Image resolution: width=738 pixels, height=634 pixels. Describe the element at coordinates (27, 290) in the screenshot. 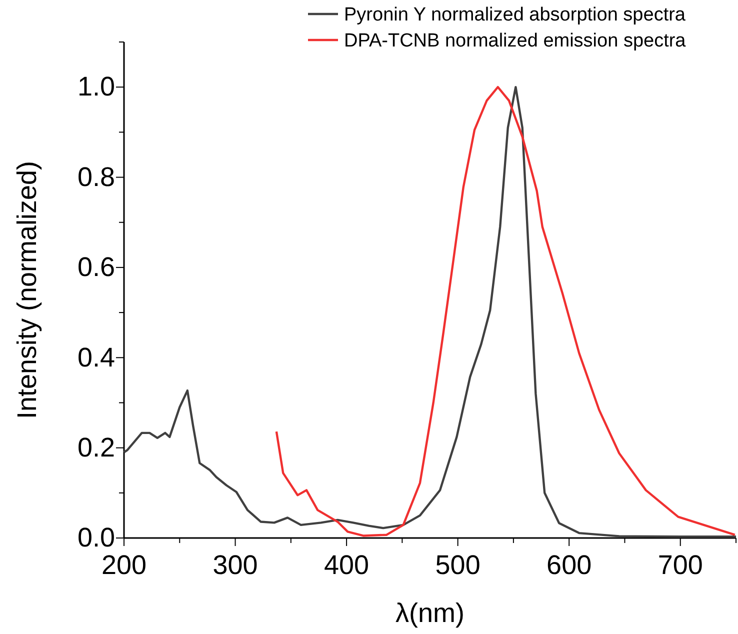

I see `y-axis-title: Intensity (normalized)` at that location.